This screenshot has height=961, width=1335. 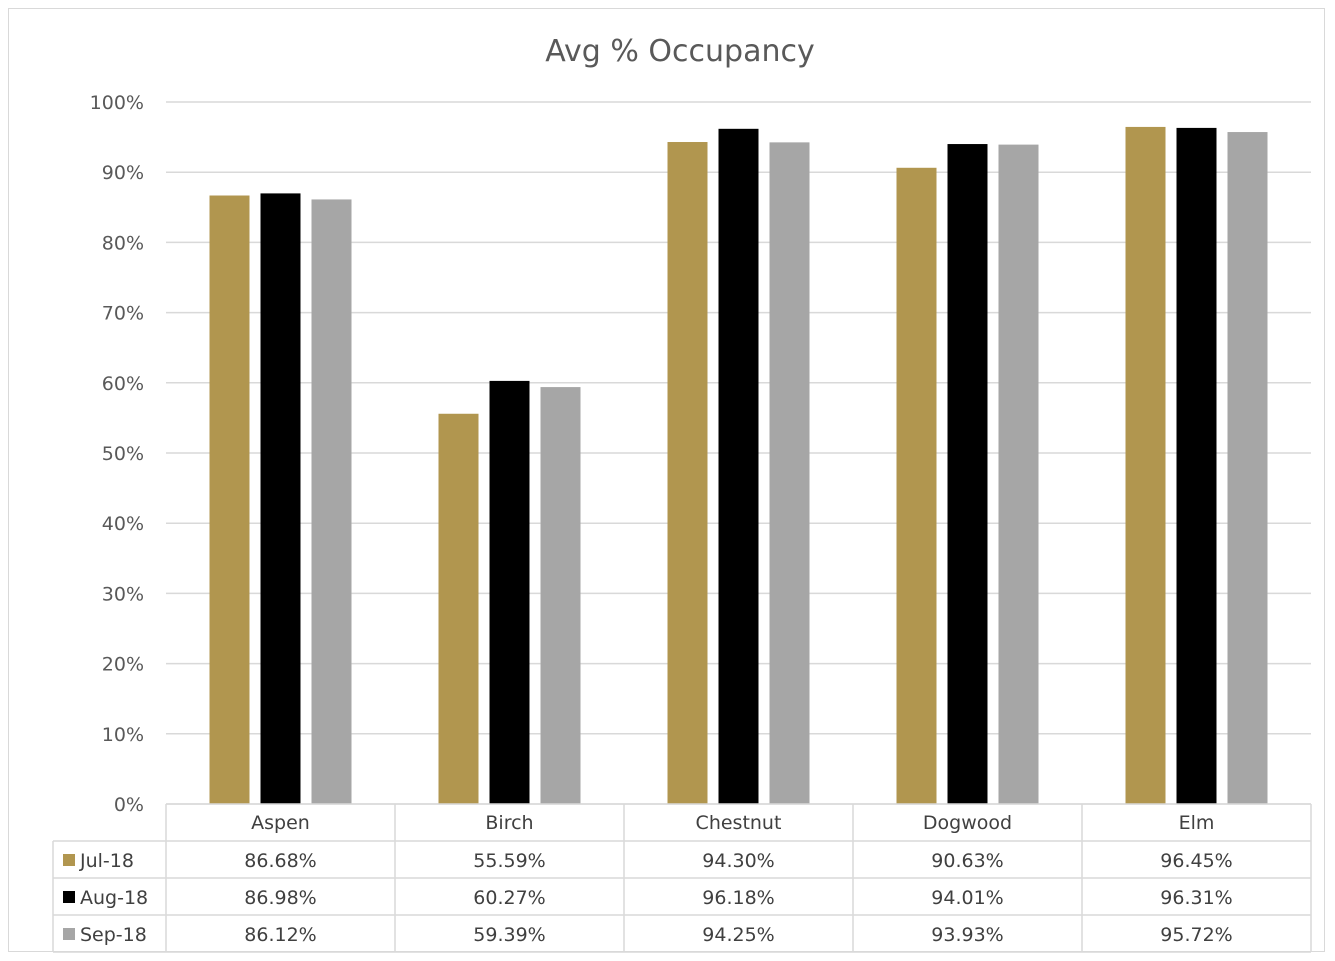 I want to click on category-label: Aspen, so click(x=280, y=823).